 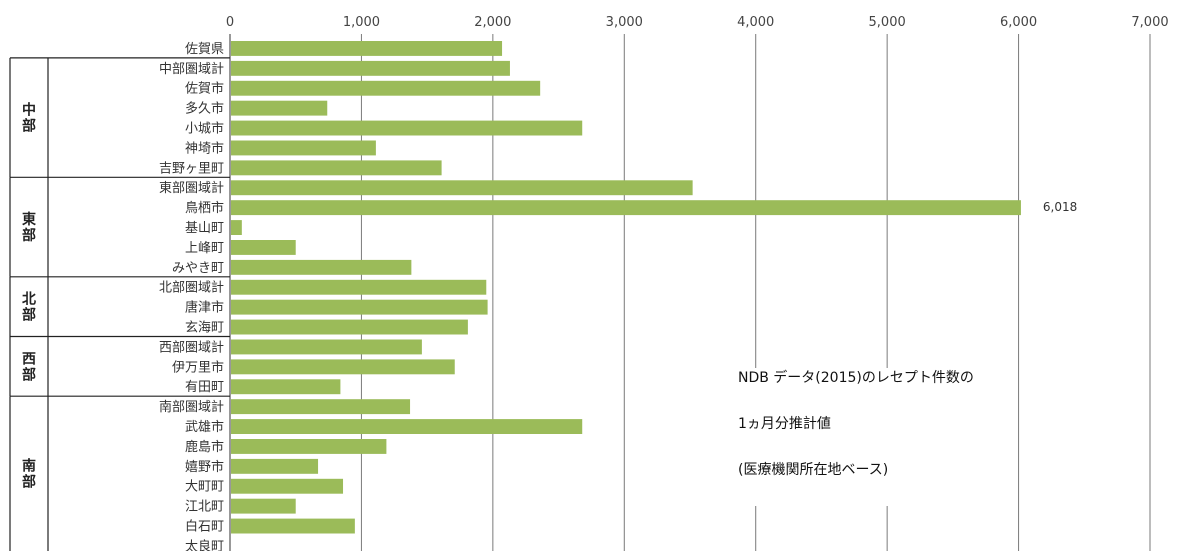 I want to click on category-label: 嬉野市, so click(x=204, y=467).